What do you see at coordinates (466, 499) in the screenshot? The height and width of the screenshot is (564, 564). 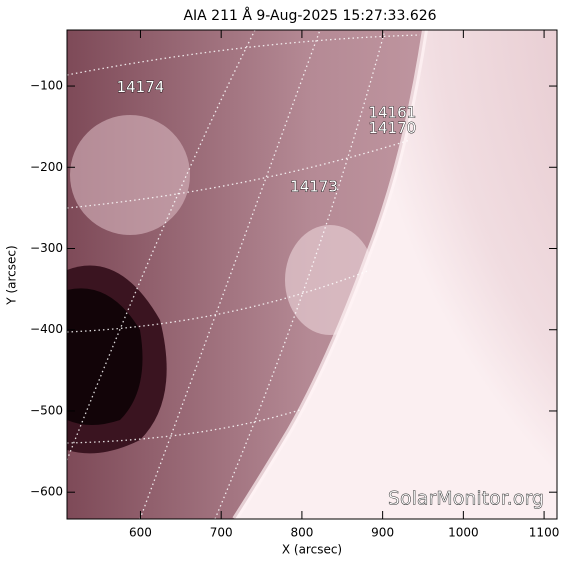 I see `watermark: SolarMonitor.org` at bounding box center [466, 499].